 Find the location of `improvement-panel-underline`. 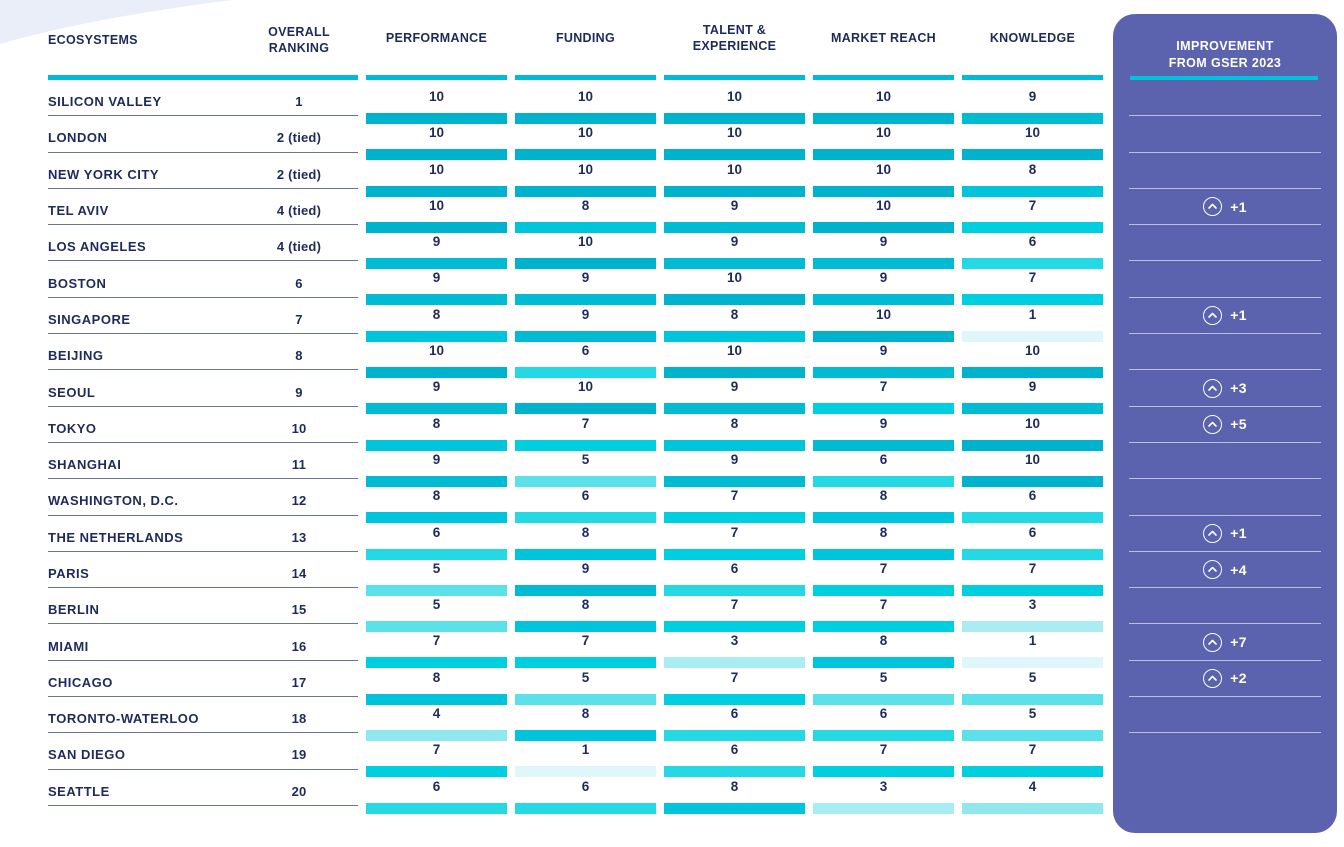

improvement-panel-underline is located at coordinates (1224, 78).